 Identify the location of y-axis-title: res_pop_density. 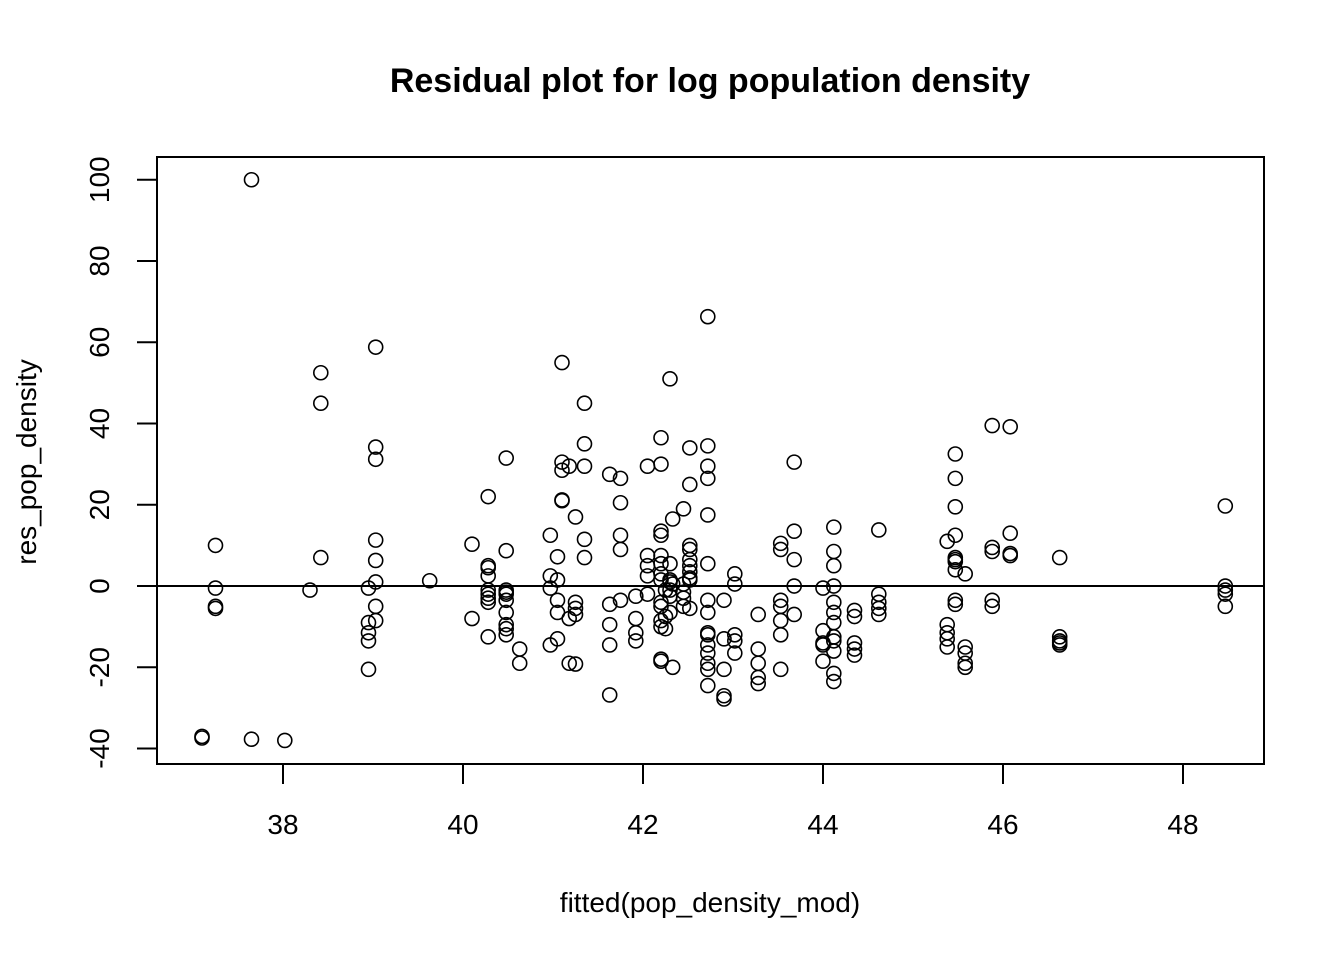
(26, 461).